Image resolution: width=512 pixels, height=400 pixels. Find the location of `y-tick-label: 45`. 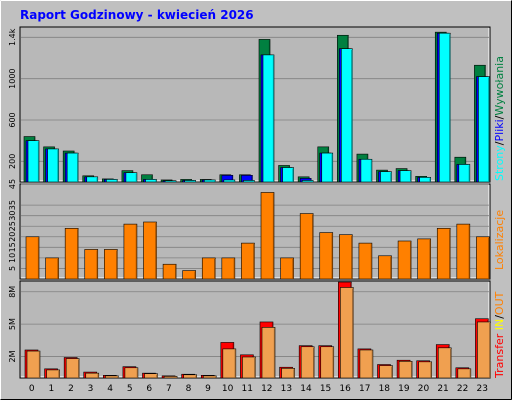

y-tick-label: 45 is located at coordinates (12, 184).